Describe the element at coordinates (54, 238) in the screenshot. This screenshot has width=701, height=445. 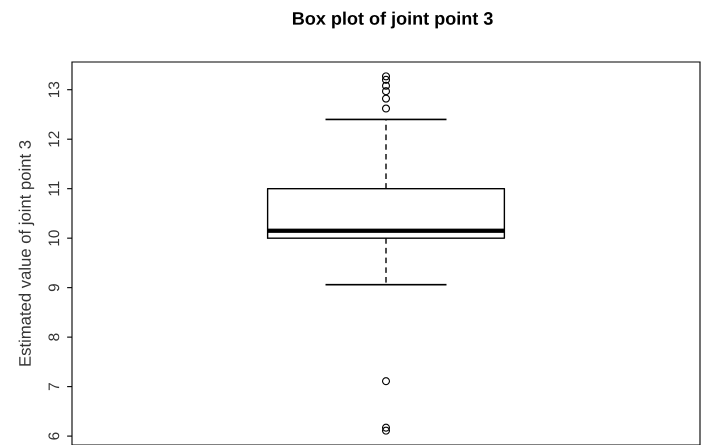
I see `y-tick-label: 10` at that location.